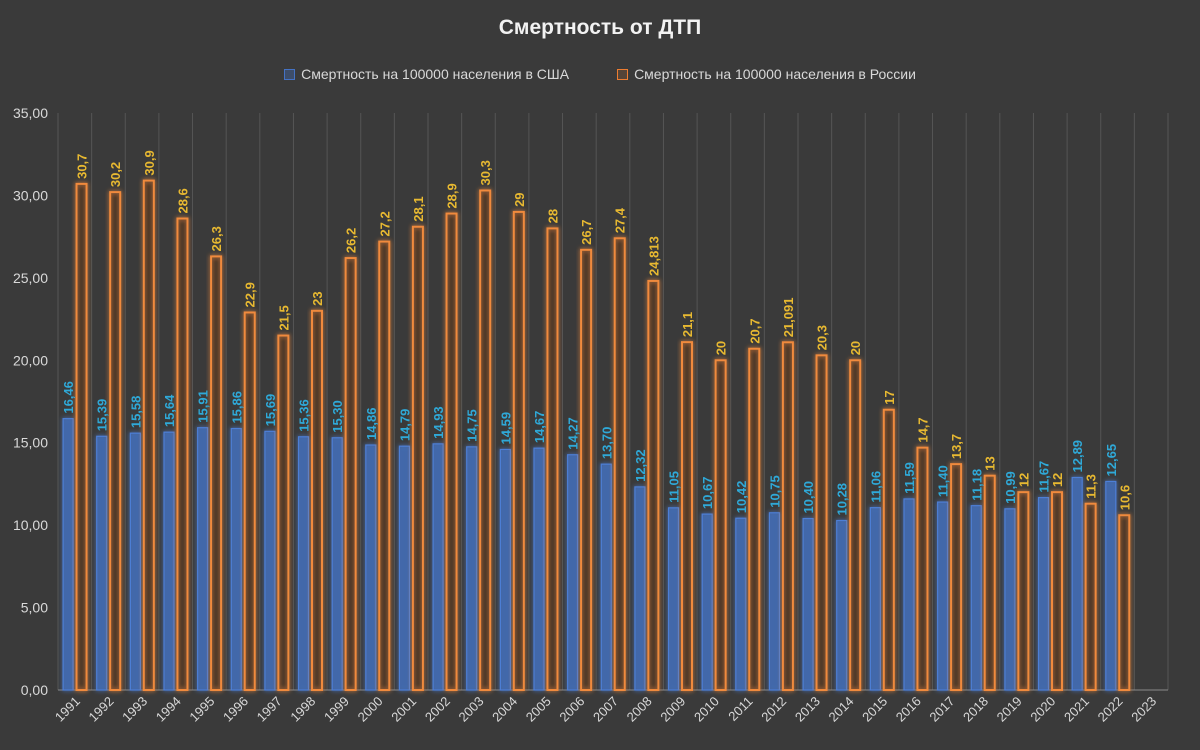  Describe the element at coordinates (168, 709) in the screenshot. I see `x-tick-label: 1994` at that location.